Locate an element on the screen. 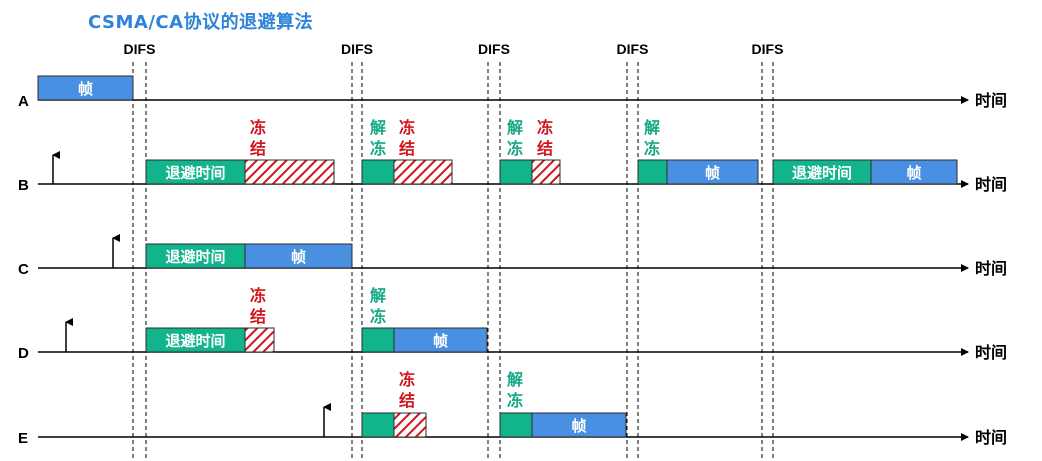 This screenshot has width=1042, height=461. station-label-e: E is located at coordinates (23, 438).